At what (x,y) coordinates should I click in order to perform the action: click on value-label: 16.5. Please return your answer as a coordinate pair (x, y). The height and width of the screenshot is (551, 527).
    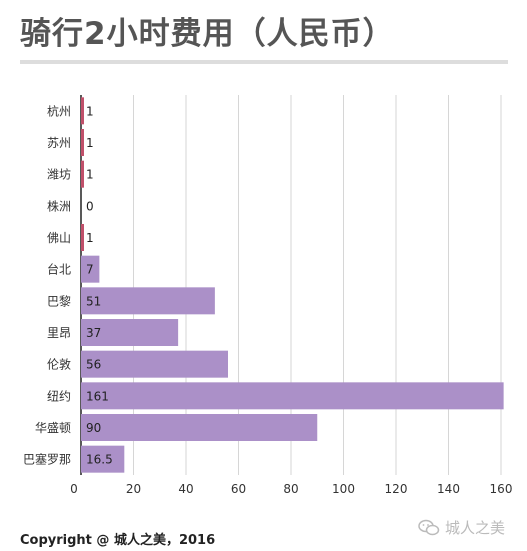
    Looking at the image, I should click on (99, 460).